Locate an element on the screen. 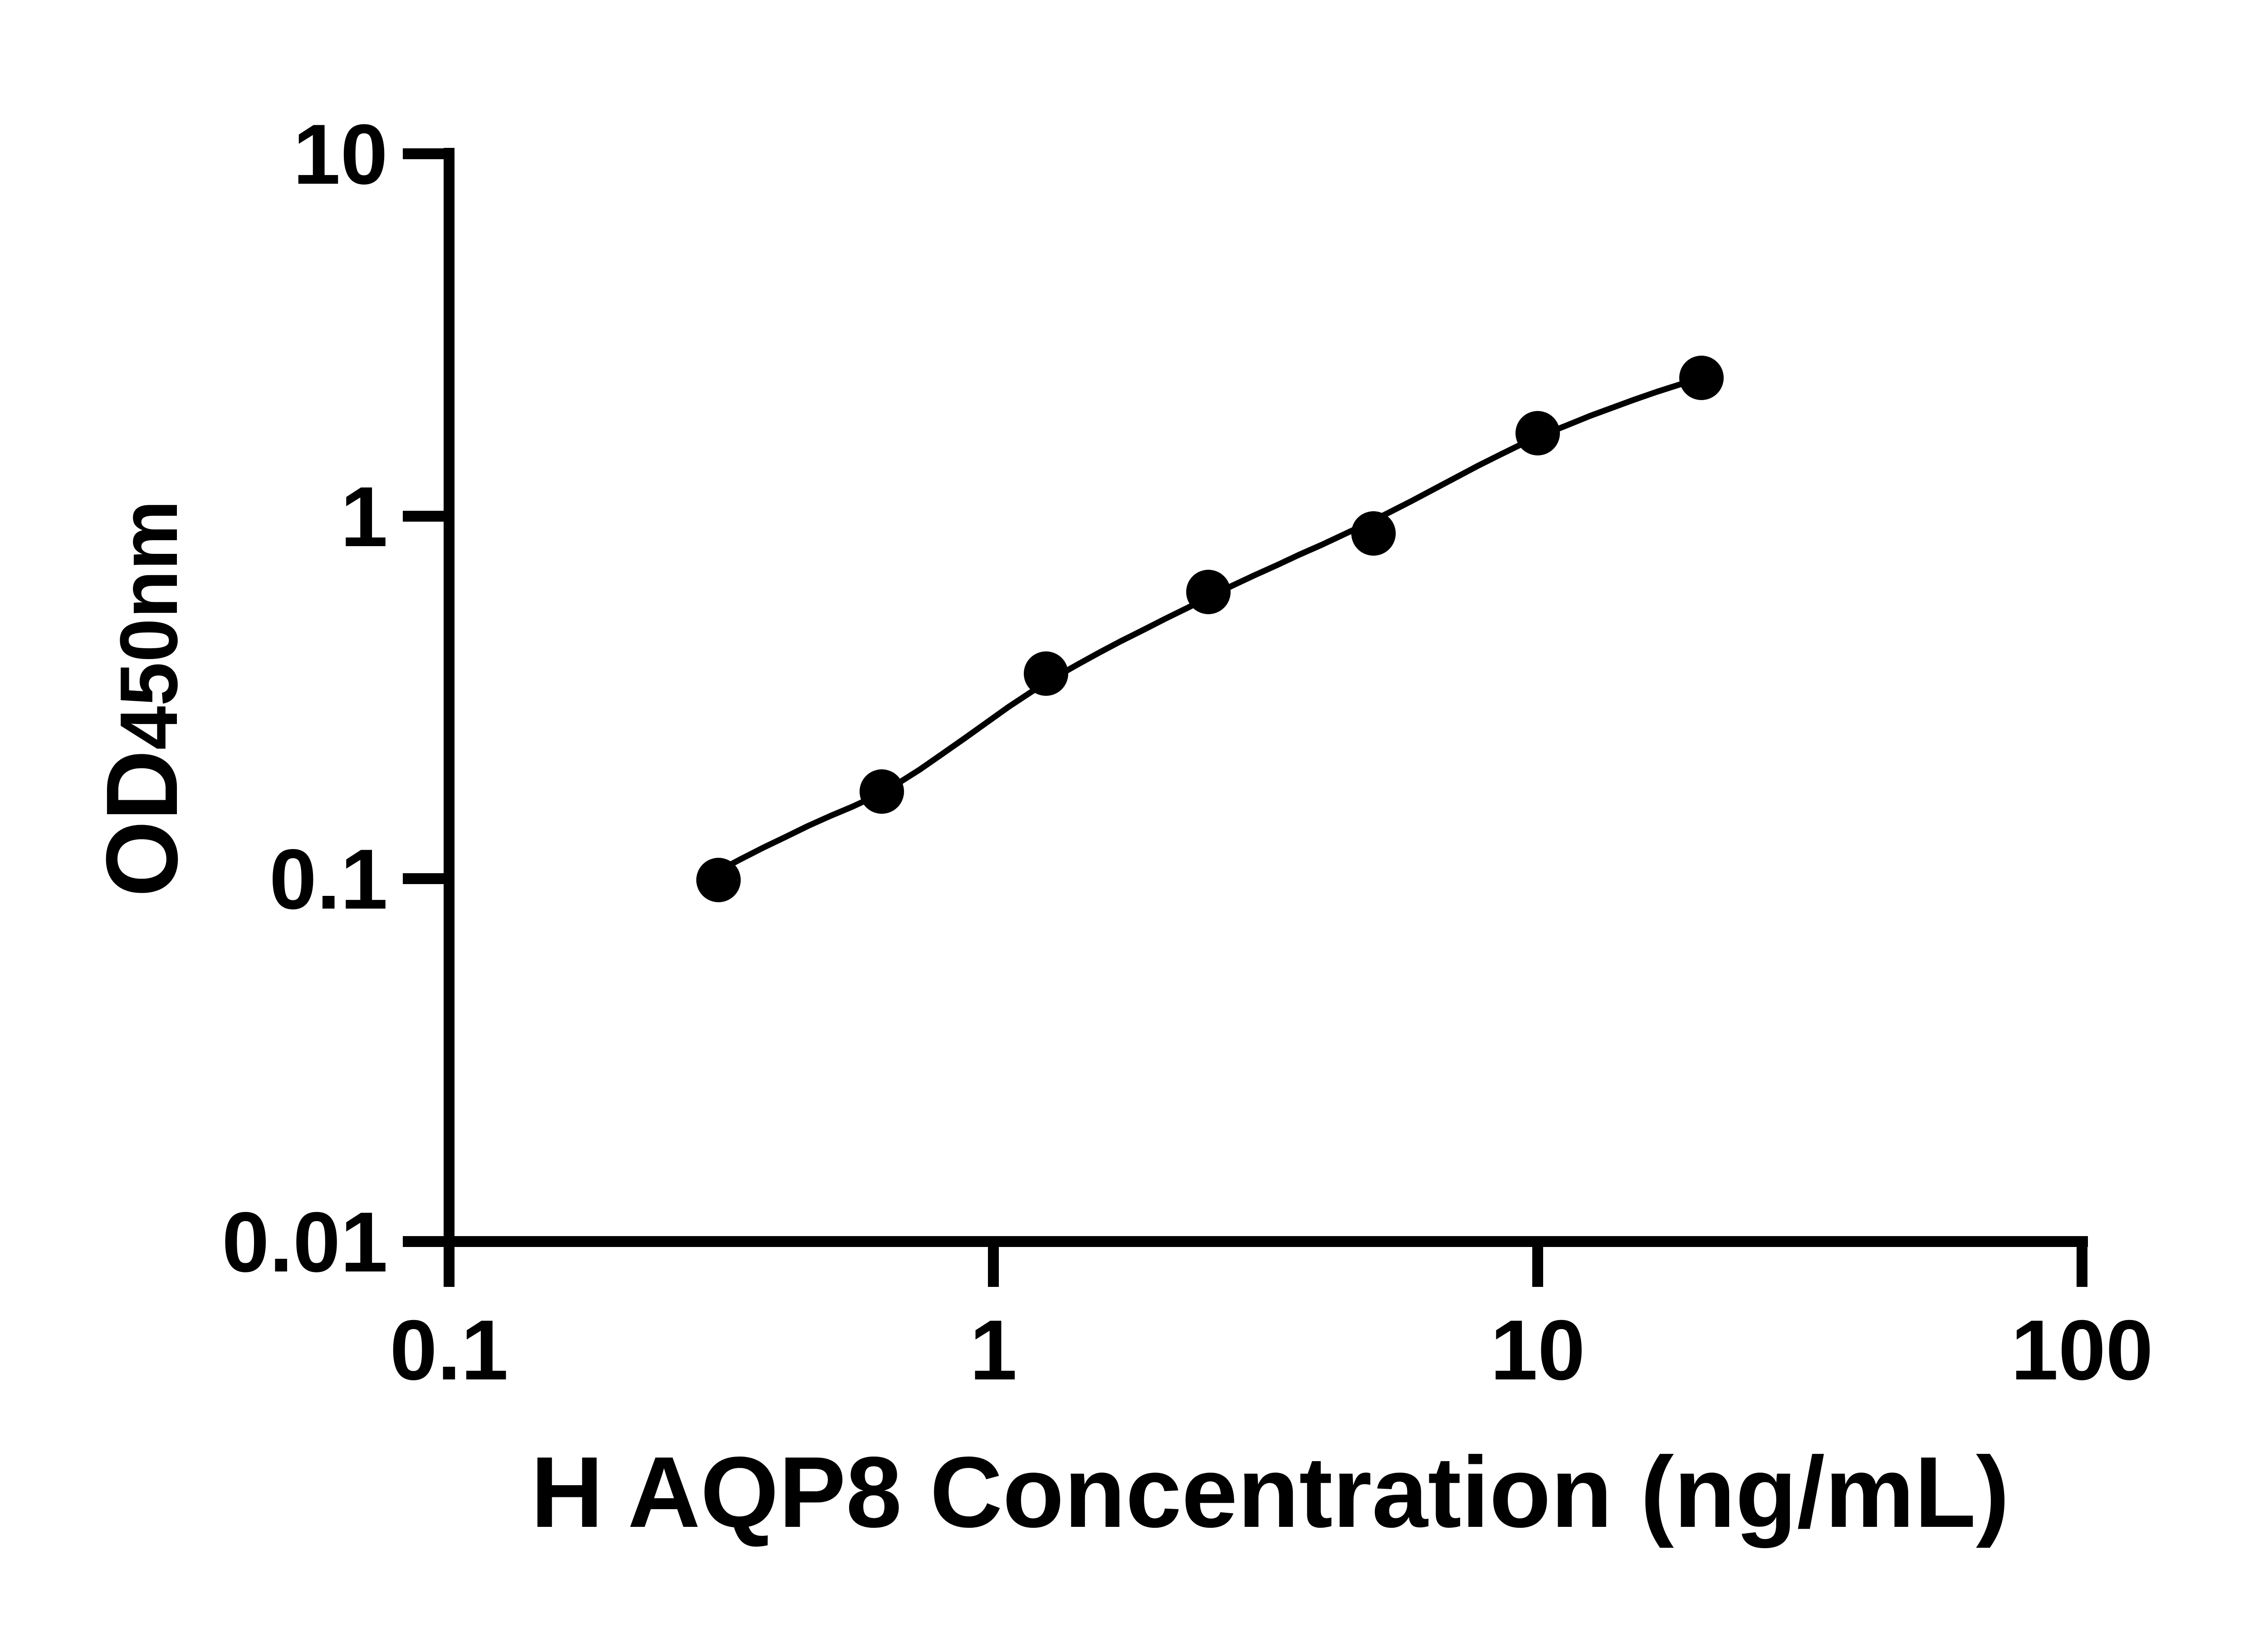 Image resolution: width=2268 pixels, height=1633 pixels. svg-text: 0.01 is located at coordinates (305, 1242).